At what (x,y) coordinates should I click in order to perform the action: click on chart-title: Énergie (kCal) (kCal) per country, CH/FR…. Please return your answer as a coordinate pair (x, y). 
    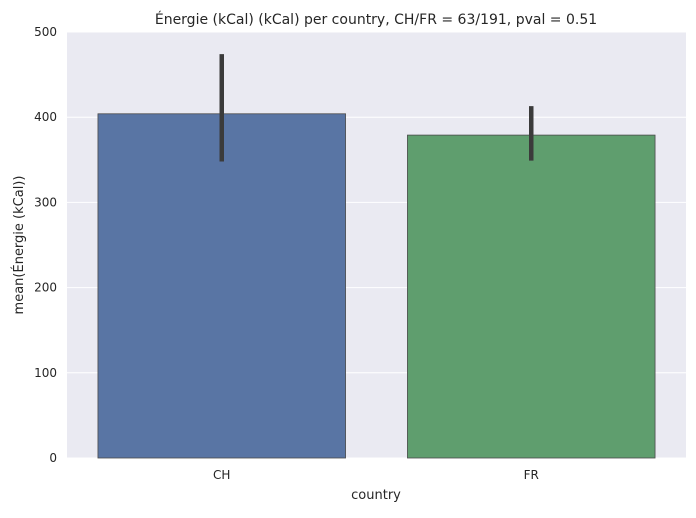
    Looking at the image, I should click on (376, 19).